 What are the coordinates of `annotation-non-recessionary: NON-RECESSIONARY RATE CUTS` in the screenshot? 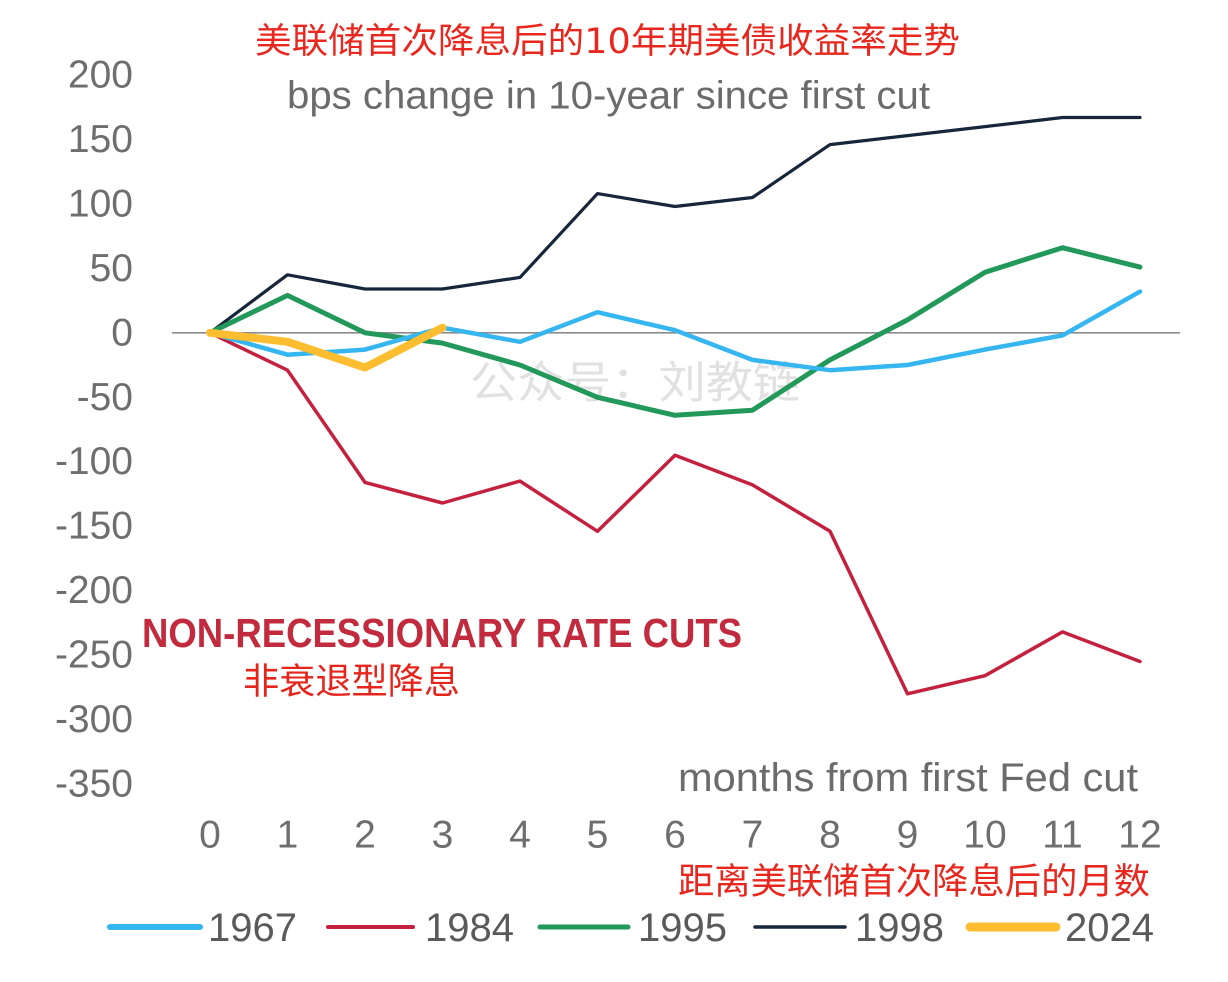 It's located at (442, 633).